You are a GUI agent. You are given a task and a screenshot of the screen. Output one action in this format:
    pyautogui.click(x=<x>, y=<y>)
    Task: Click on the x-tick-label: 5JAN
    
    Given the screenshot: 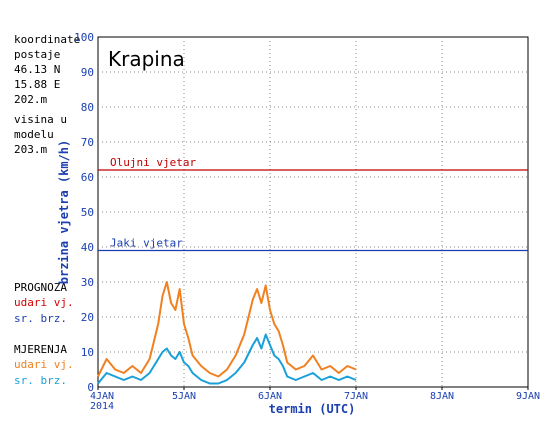 What is the action you would take?
    pyautogui.click(x=184, y=396)
    